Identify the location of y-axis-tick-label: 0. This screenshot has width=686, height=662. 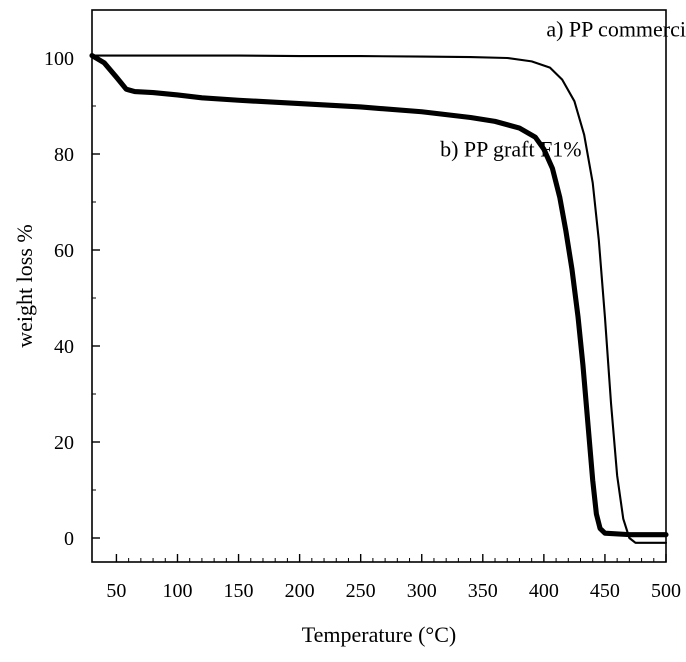
(69, 539).